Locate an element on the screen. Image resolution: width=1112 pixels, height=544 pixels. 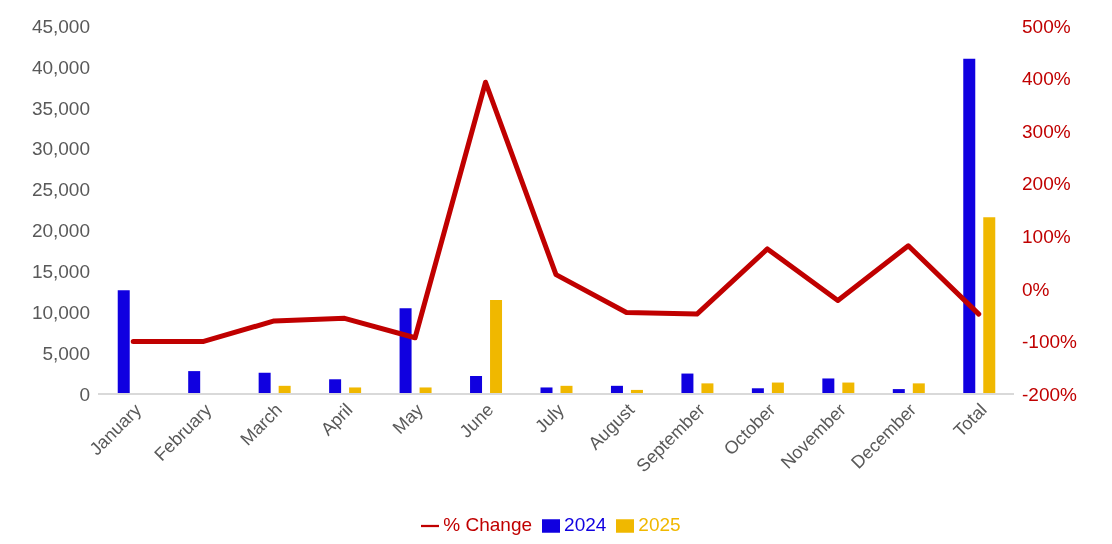
legend-label: % Change is located at coordinates (488, 524).